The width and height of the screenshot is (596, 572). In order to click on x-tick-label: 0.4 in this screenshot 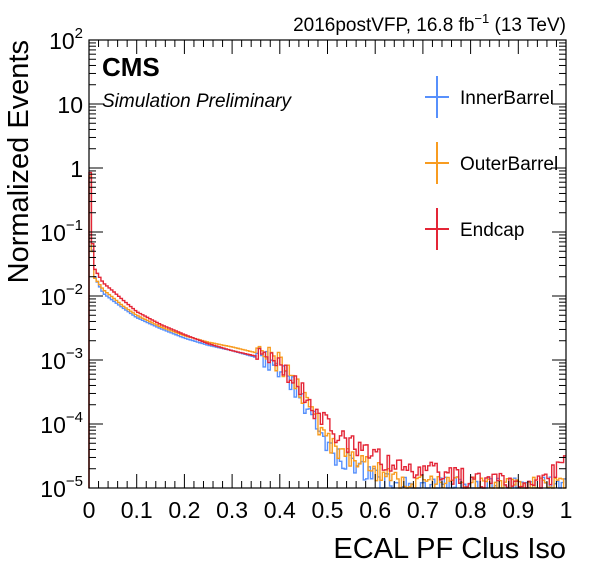, I will do `click(280, 510)`.